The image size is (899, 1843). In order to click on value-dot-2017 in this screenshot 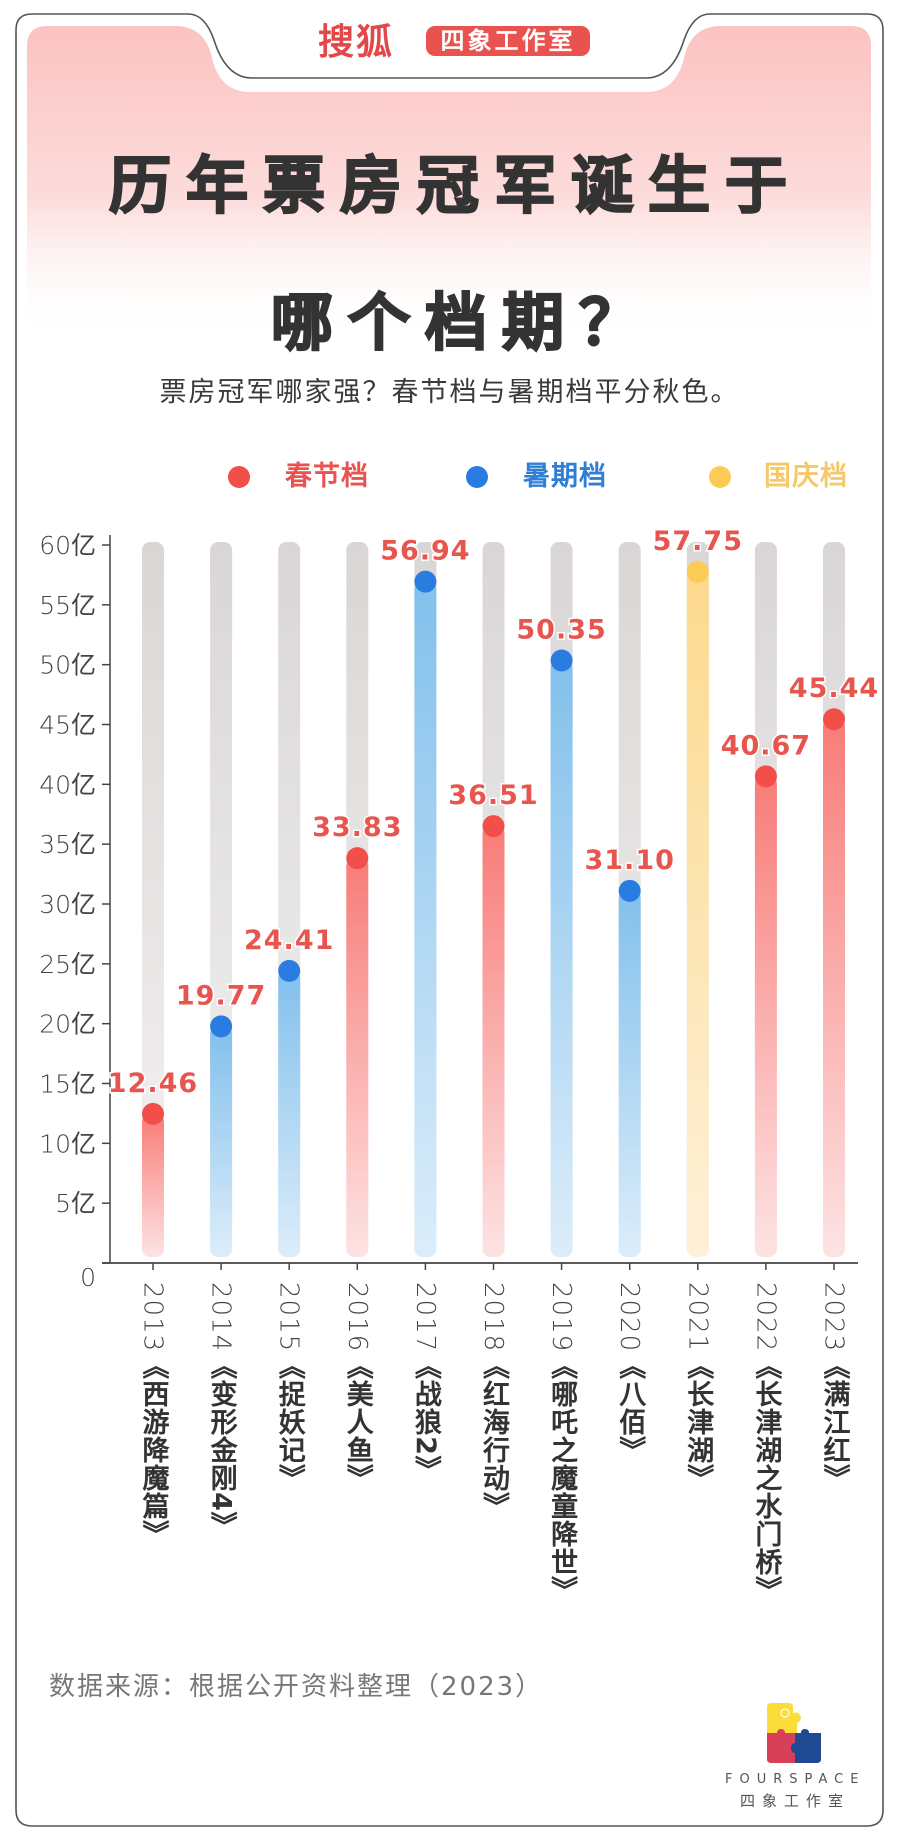, I will do `click(425, 581)`.